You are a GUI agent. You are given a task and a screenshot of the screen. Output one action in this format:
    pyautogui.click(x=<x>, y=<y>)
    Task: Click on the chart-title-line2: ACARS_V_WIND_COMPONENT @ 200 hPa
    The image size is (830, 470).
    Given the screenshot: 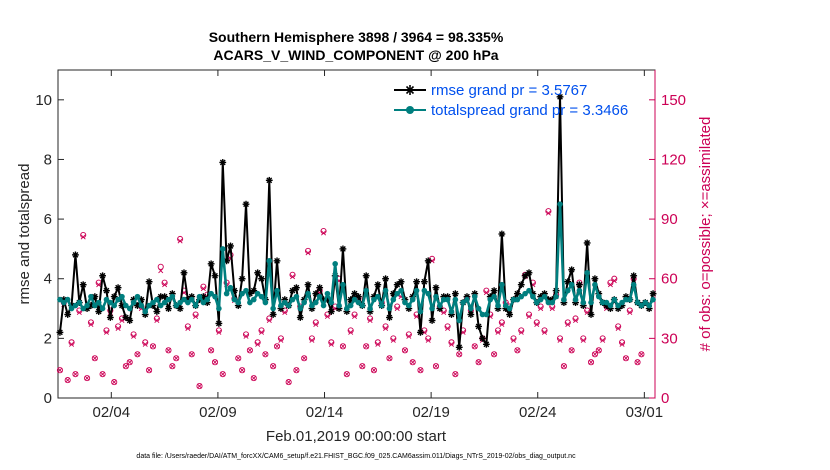 What is the action you would take?
    pyautogui.click(x=355, y=55)
    